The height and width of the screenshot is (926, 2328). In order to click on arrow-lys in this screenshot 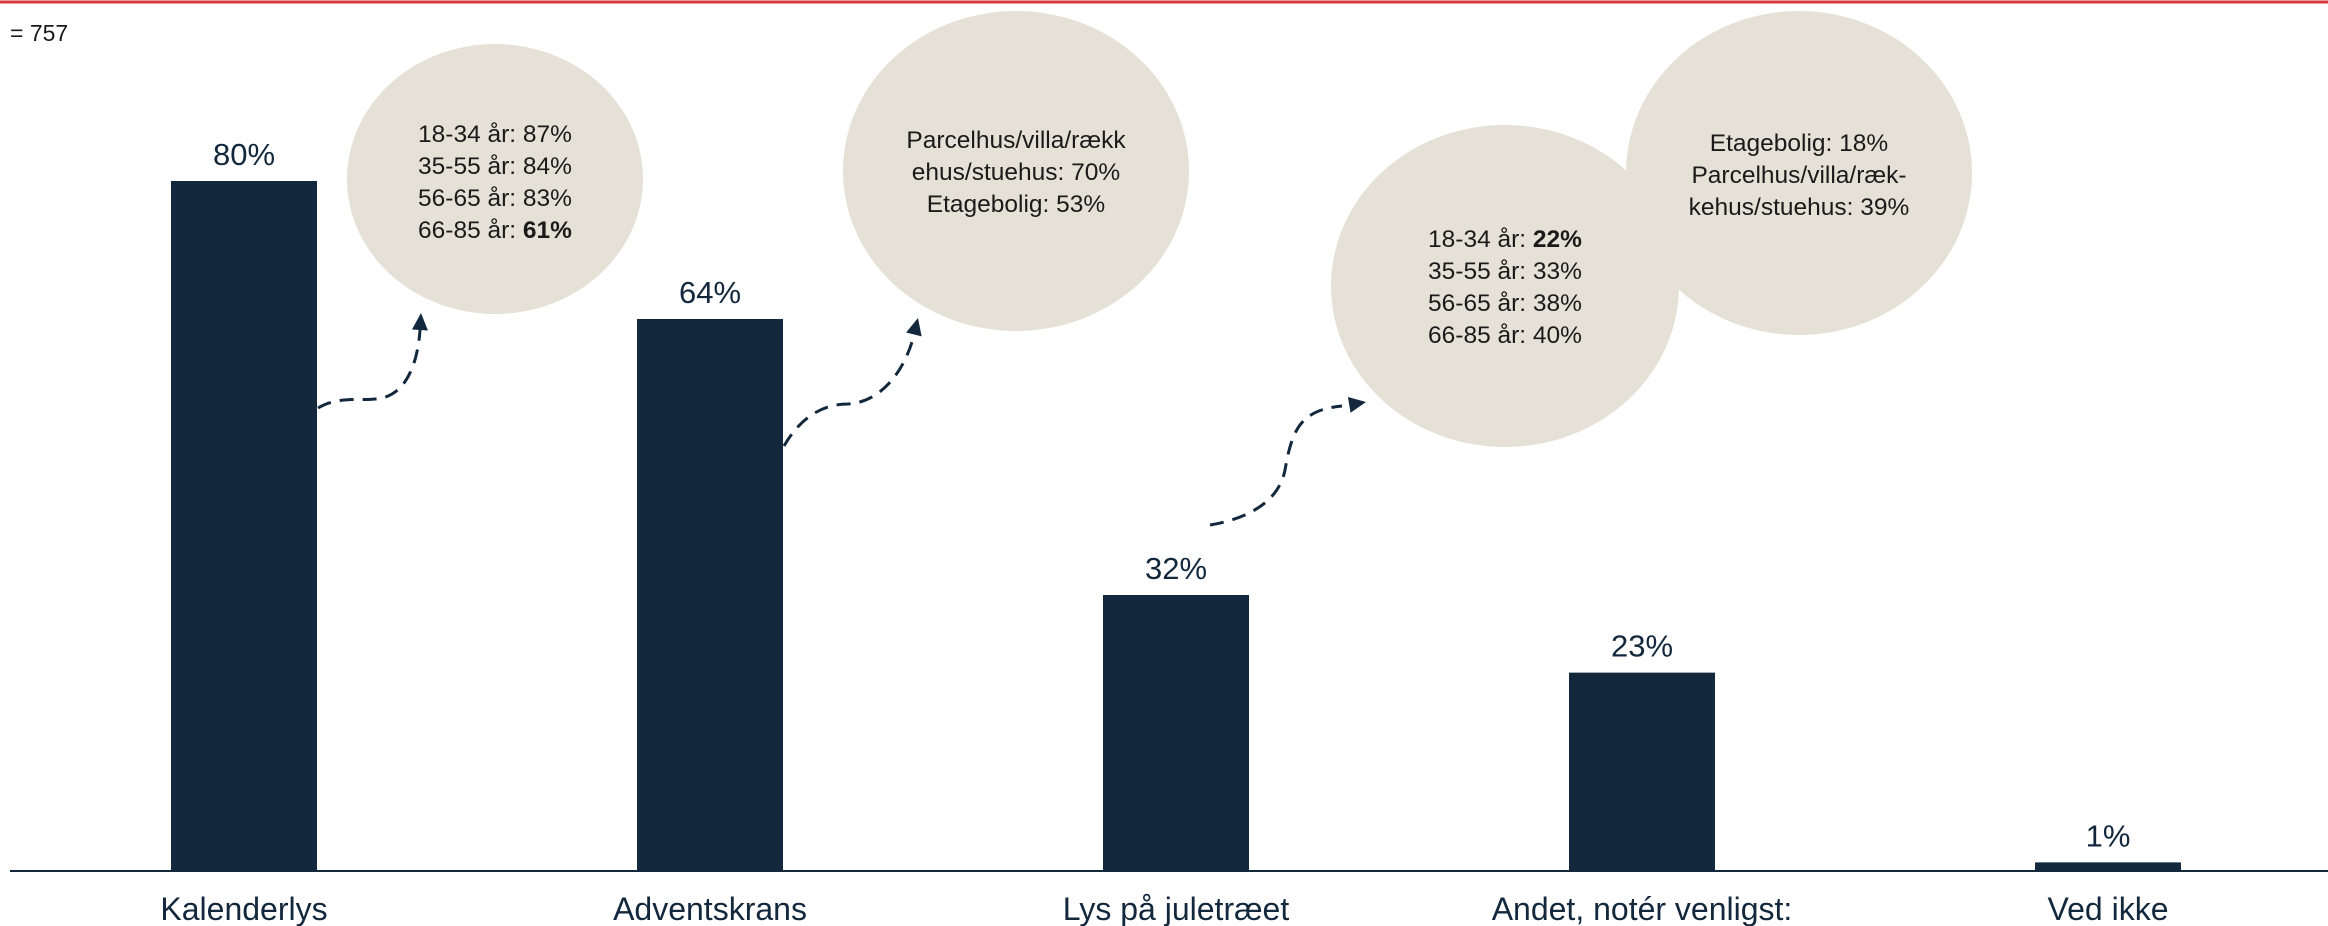, I will do `click(1276, 465)`.